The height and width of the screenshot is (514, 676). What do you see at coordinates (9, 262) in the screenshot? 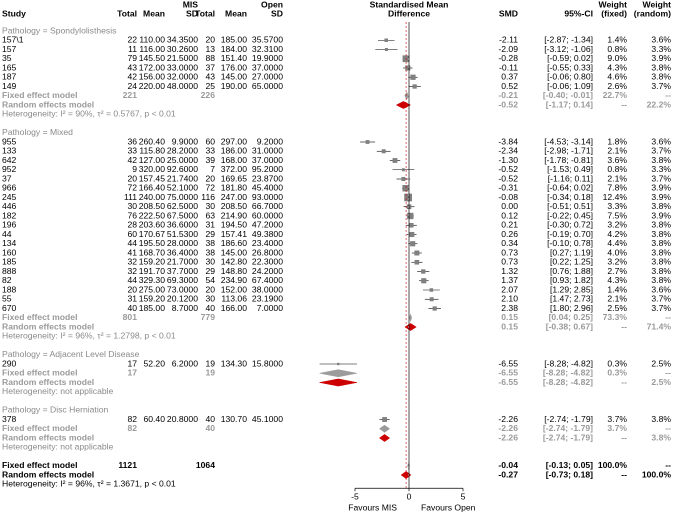
I see `study-name: 185` at bounding box center [9, 262].